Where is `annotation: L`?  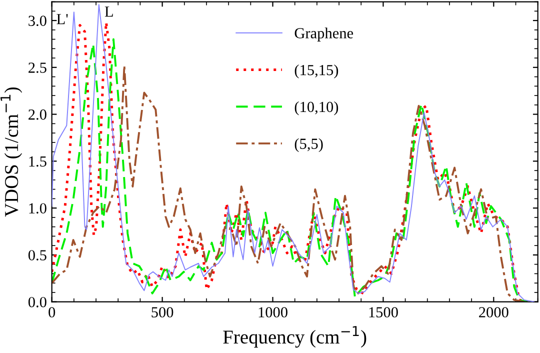 annotation: L is located at coordinates (108, 11).